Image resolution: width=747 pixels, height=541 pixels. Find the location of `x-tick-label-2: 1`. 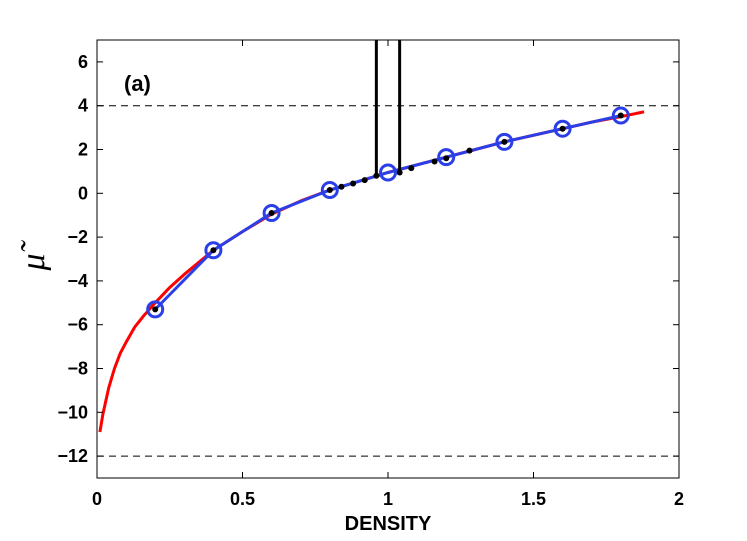

x-tick-label-2: 1 is located at coordinates (388, 499).